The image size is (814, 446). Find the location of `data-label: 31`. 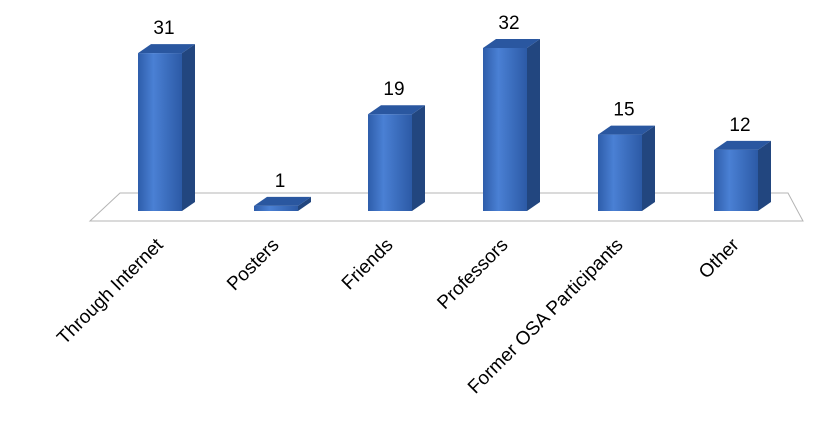

data-label: 31 is located at coordinates (163, 28).